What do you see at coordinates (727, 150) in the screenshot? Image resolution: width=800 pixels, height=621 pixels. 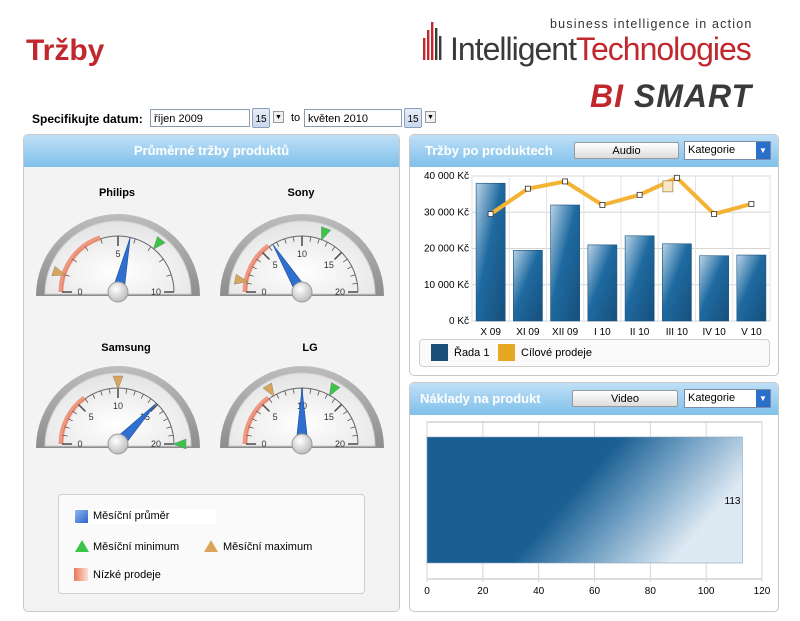 I see `sales-category-select: Kategorie ▼` at bounding box center [727, 150].